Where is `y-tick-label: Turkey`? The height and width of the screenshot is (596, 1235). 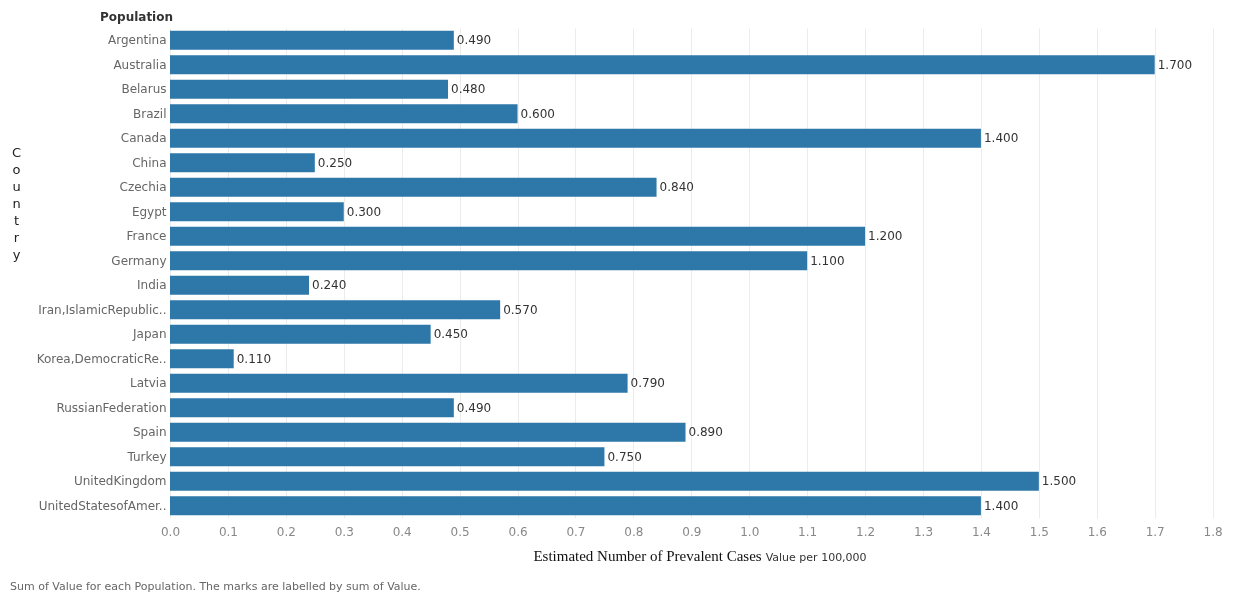 y-tick-label: Turkey is located at coordinates (146, 456).